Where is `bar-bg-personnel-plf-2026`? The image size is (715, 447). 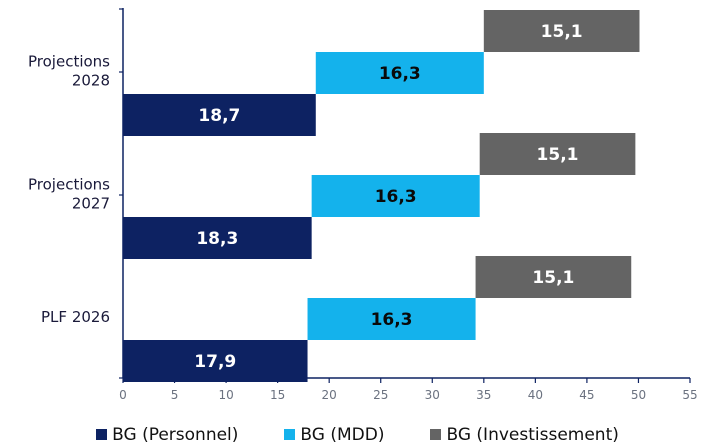
bar-bg-personnel-plf-2026 is located at coordinates (215, 361).